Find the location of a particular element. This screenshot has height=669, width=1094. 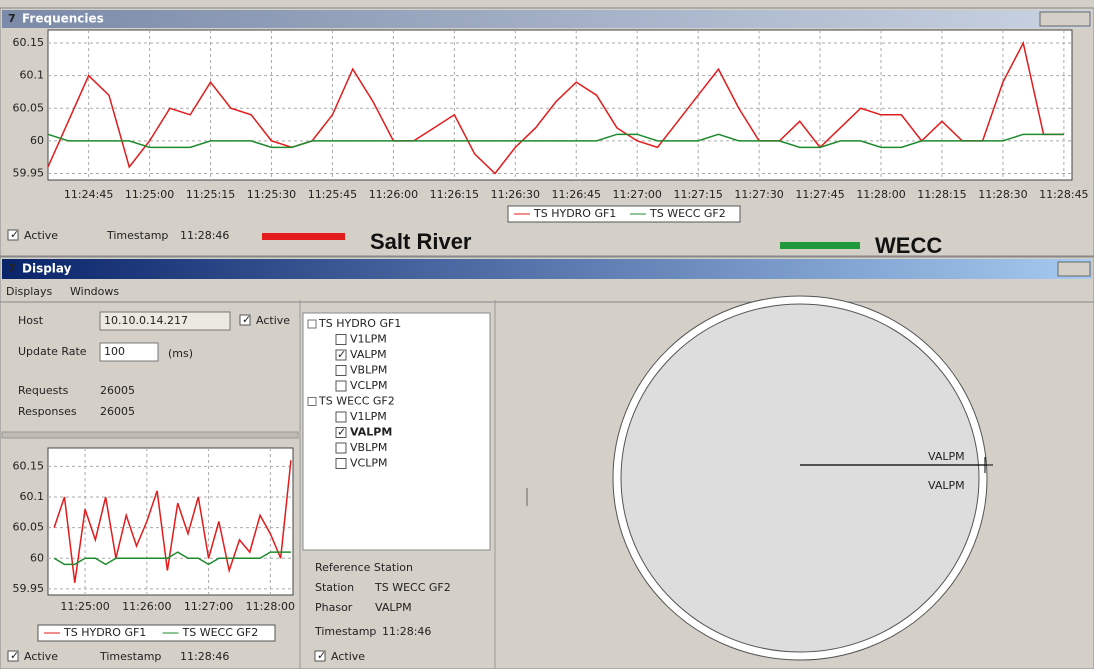

x-tick-label: 11:28:45 is located at coordinates (1063, 194).